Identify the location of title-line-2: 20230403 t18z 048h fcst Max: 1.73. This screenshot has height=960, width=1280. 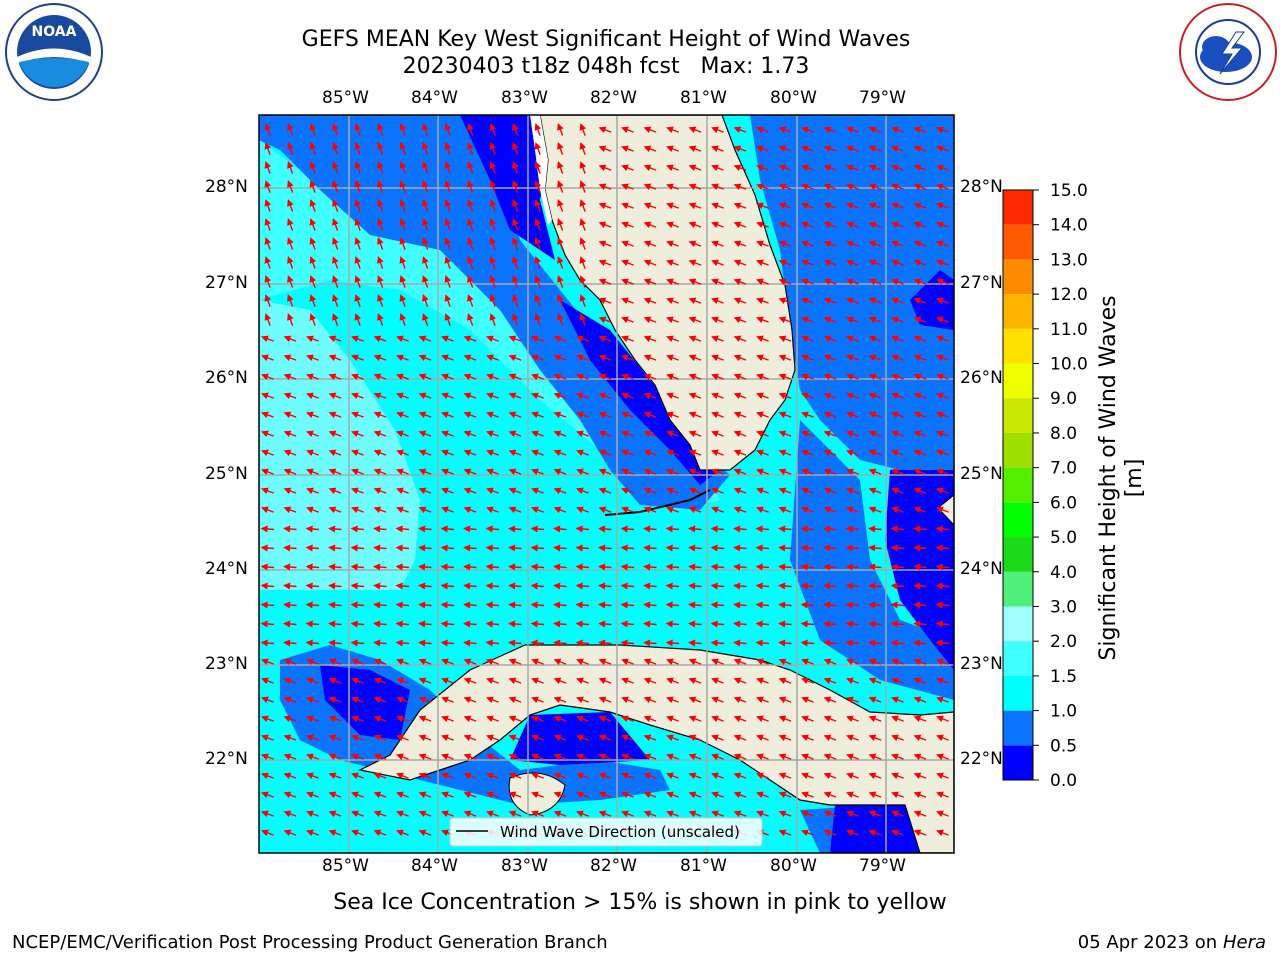
(606, 66).